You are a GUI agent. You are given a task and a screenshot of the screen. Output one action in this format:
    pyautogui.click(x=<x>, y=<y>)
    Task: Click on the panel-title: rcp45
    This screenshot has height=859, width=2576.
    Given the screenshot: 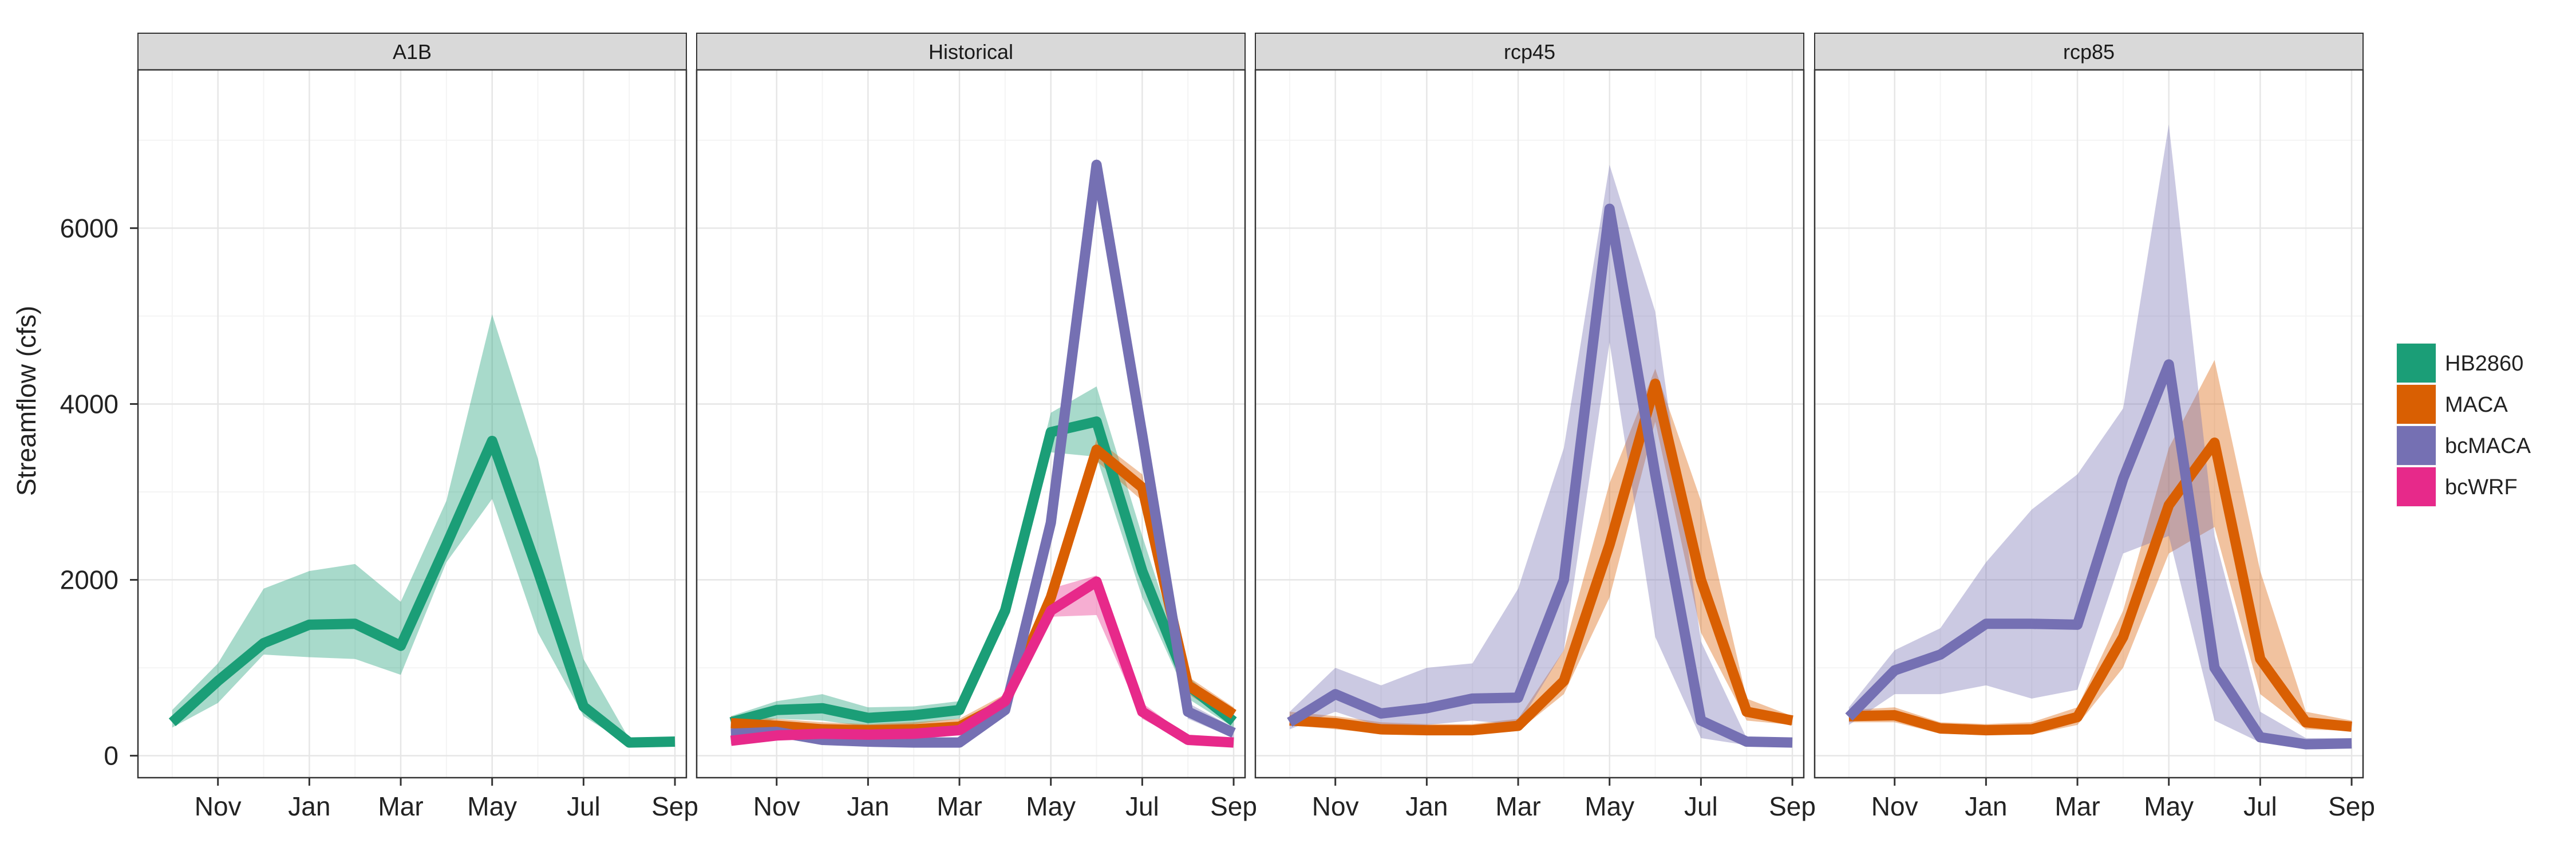 What is the action you would take?
    pyautogui.click(x=1529, y=52)
    